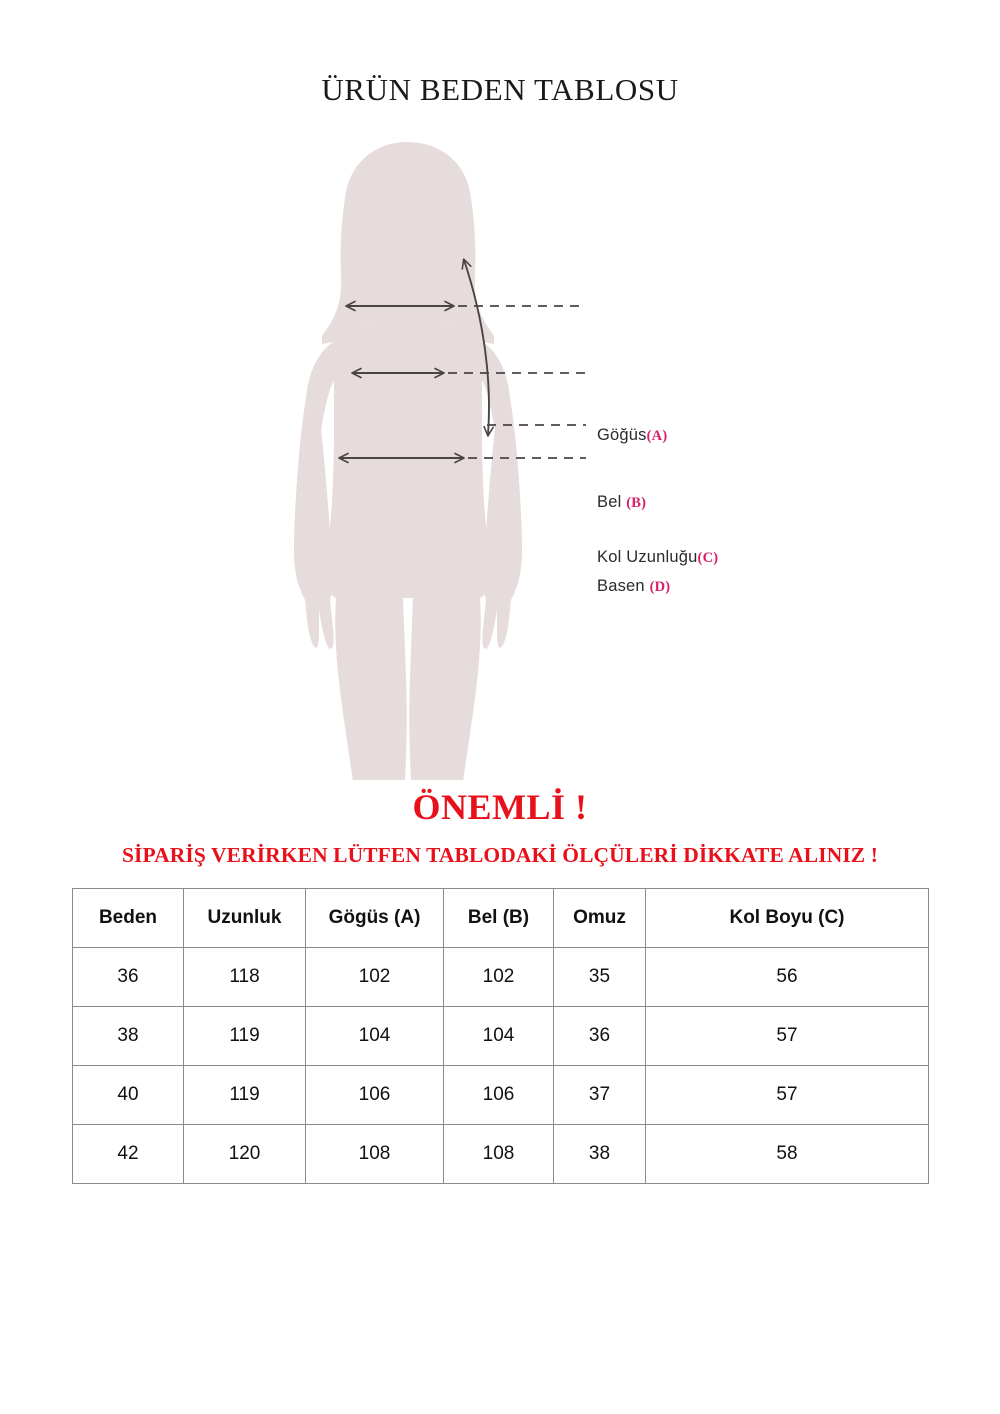  I want to click on cell-bel: 106, so click(498, 1095).